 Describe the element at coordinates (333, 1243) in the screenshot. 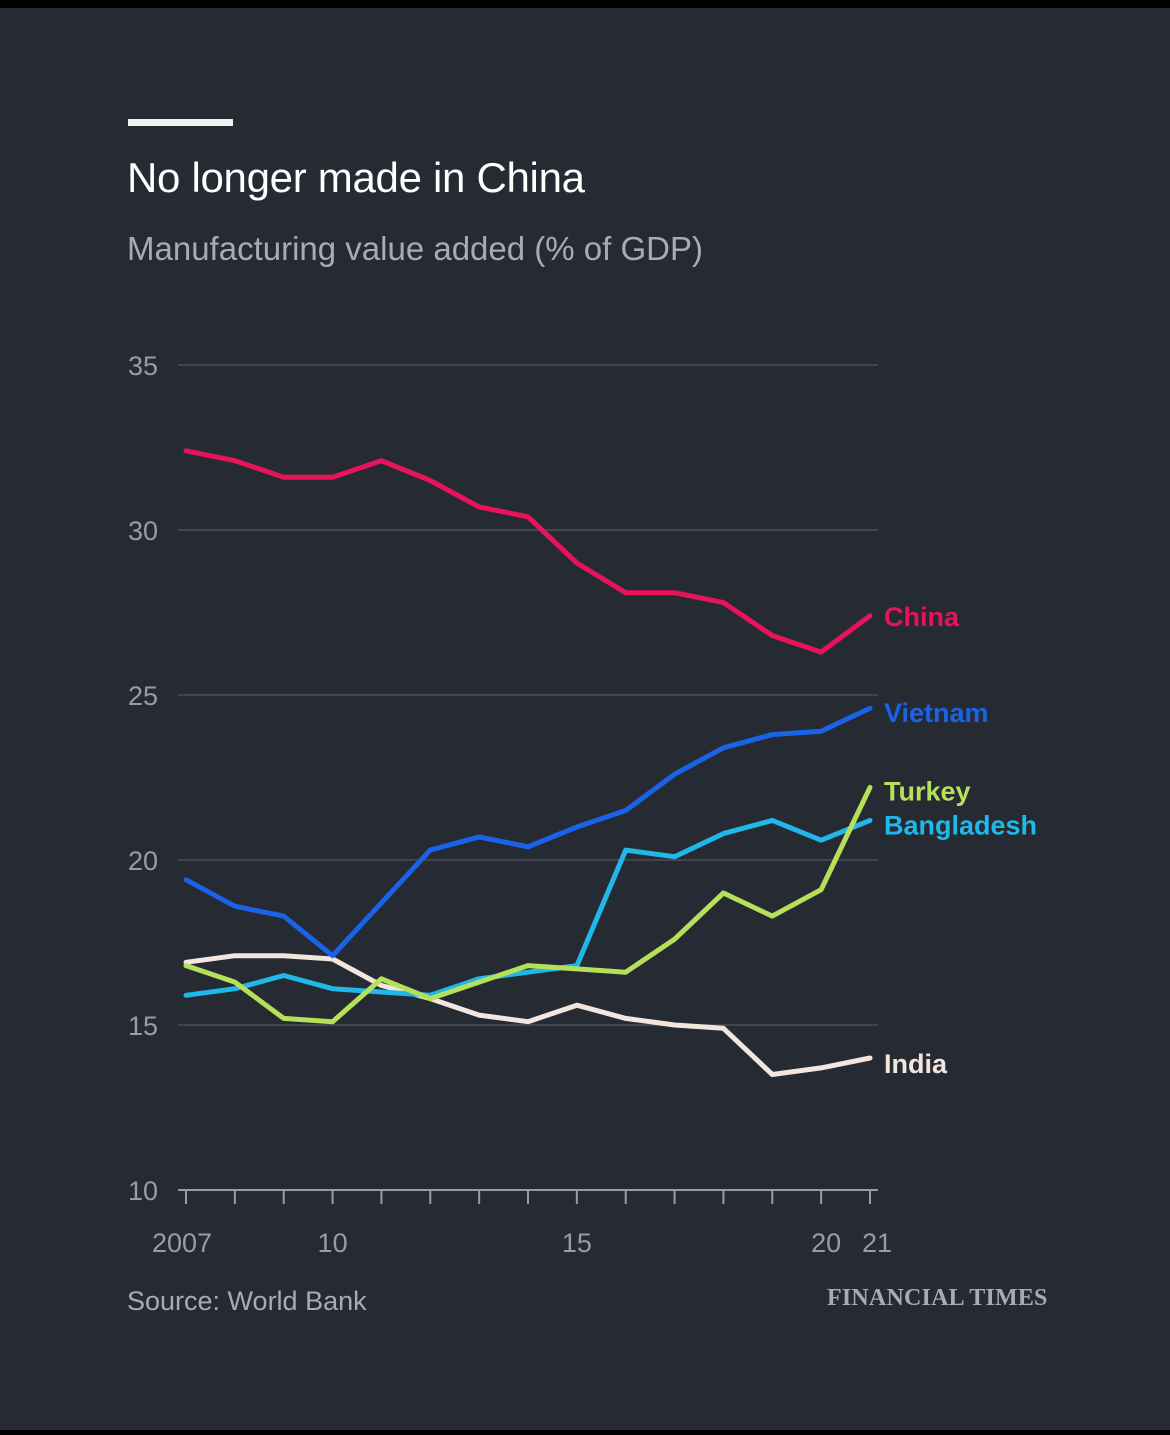

I see `x-tick-label: 10` at that location.